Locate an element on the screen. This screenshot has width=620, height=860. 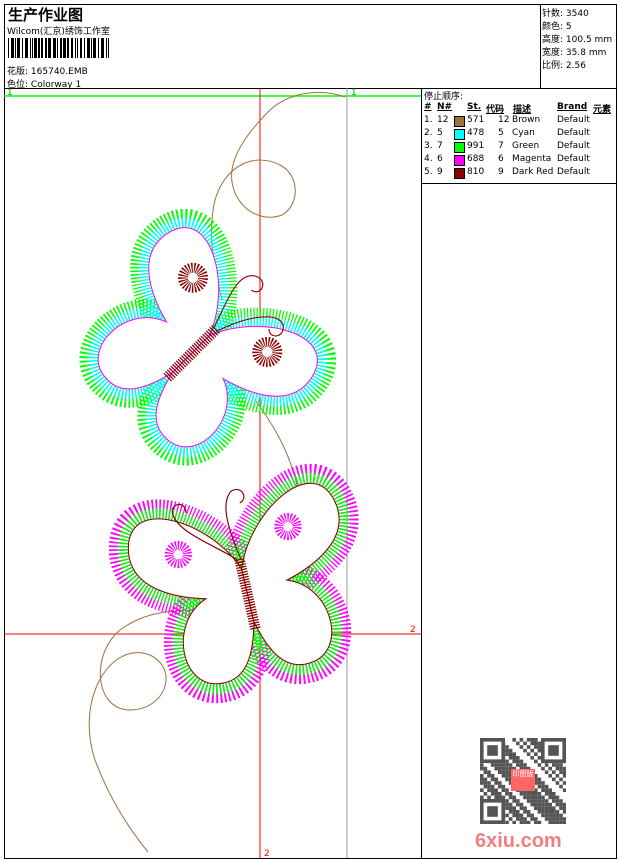
legend-row: 4. 6 688 6 Magenta Default is located at coordinates (520, 160).